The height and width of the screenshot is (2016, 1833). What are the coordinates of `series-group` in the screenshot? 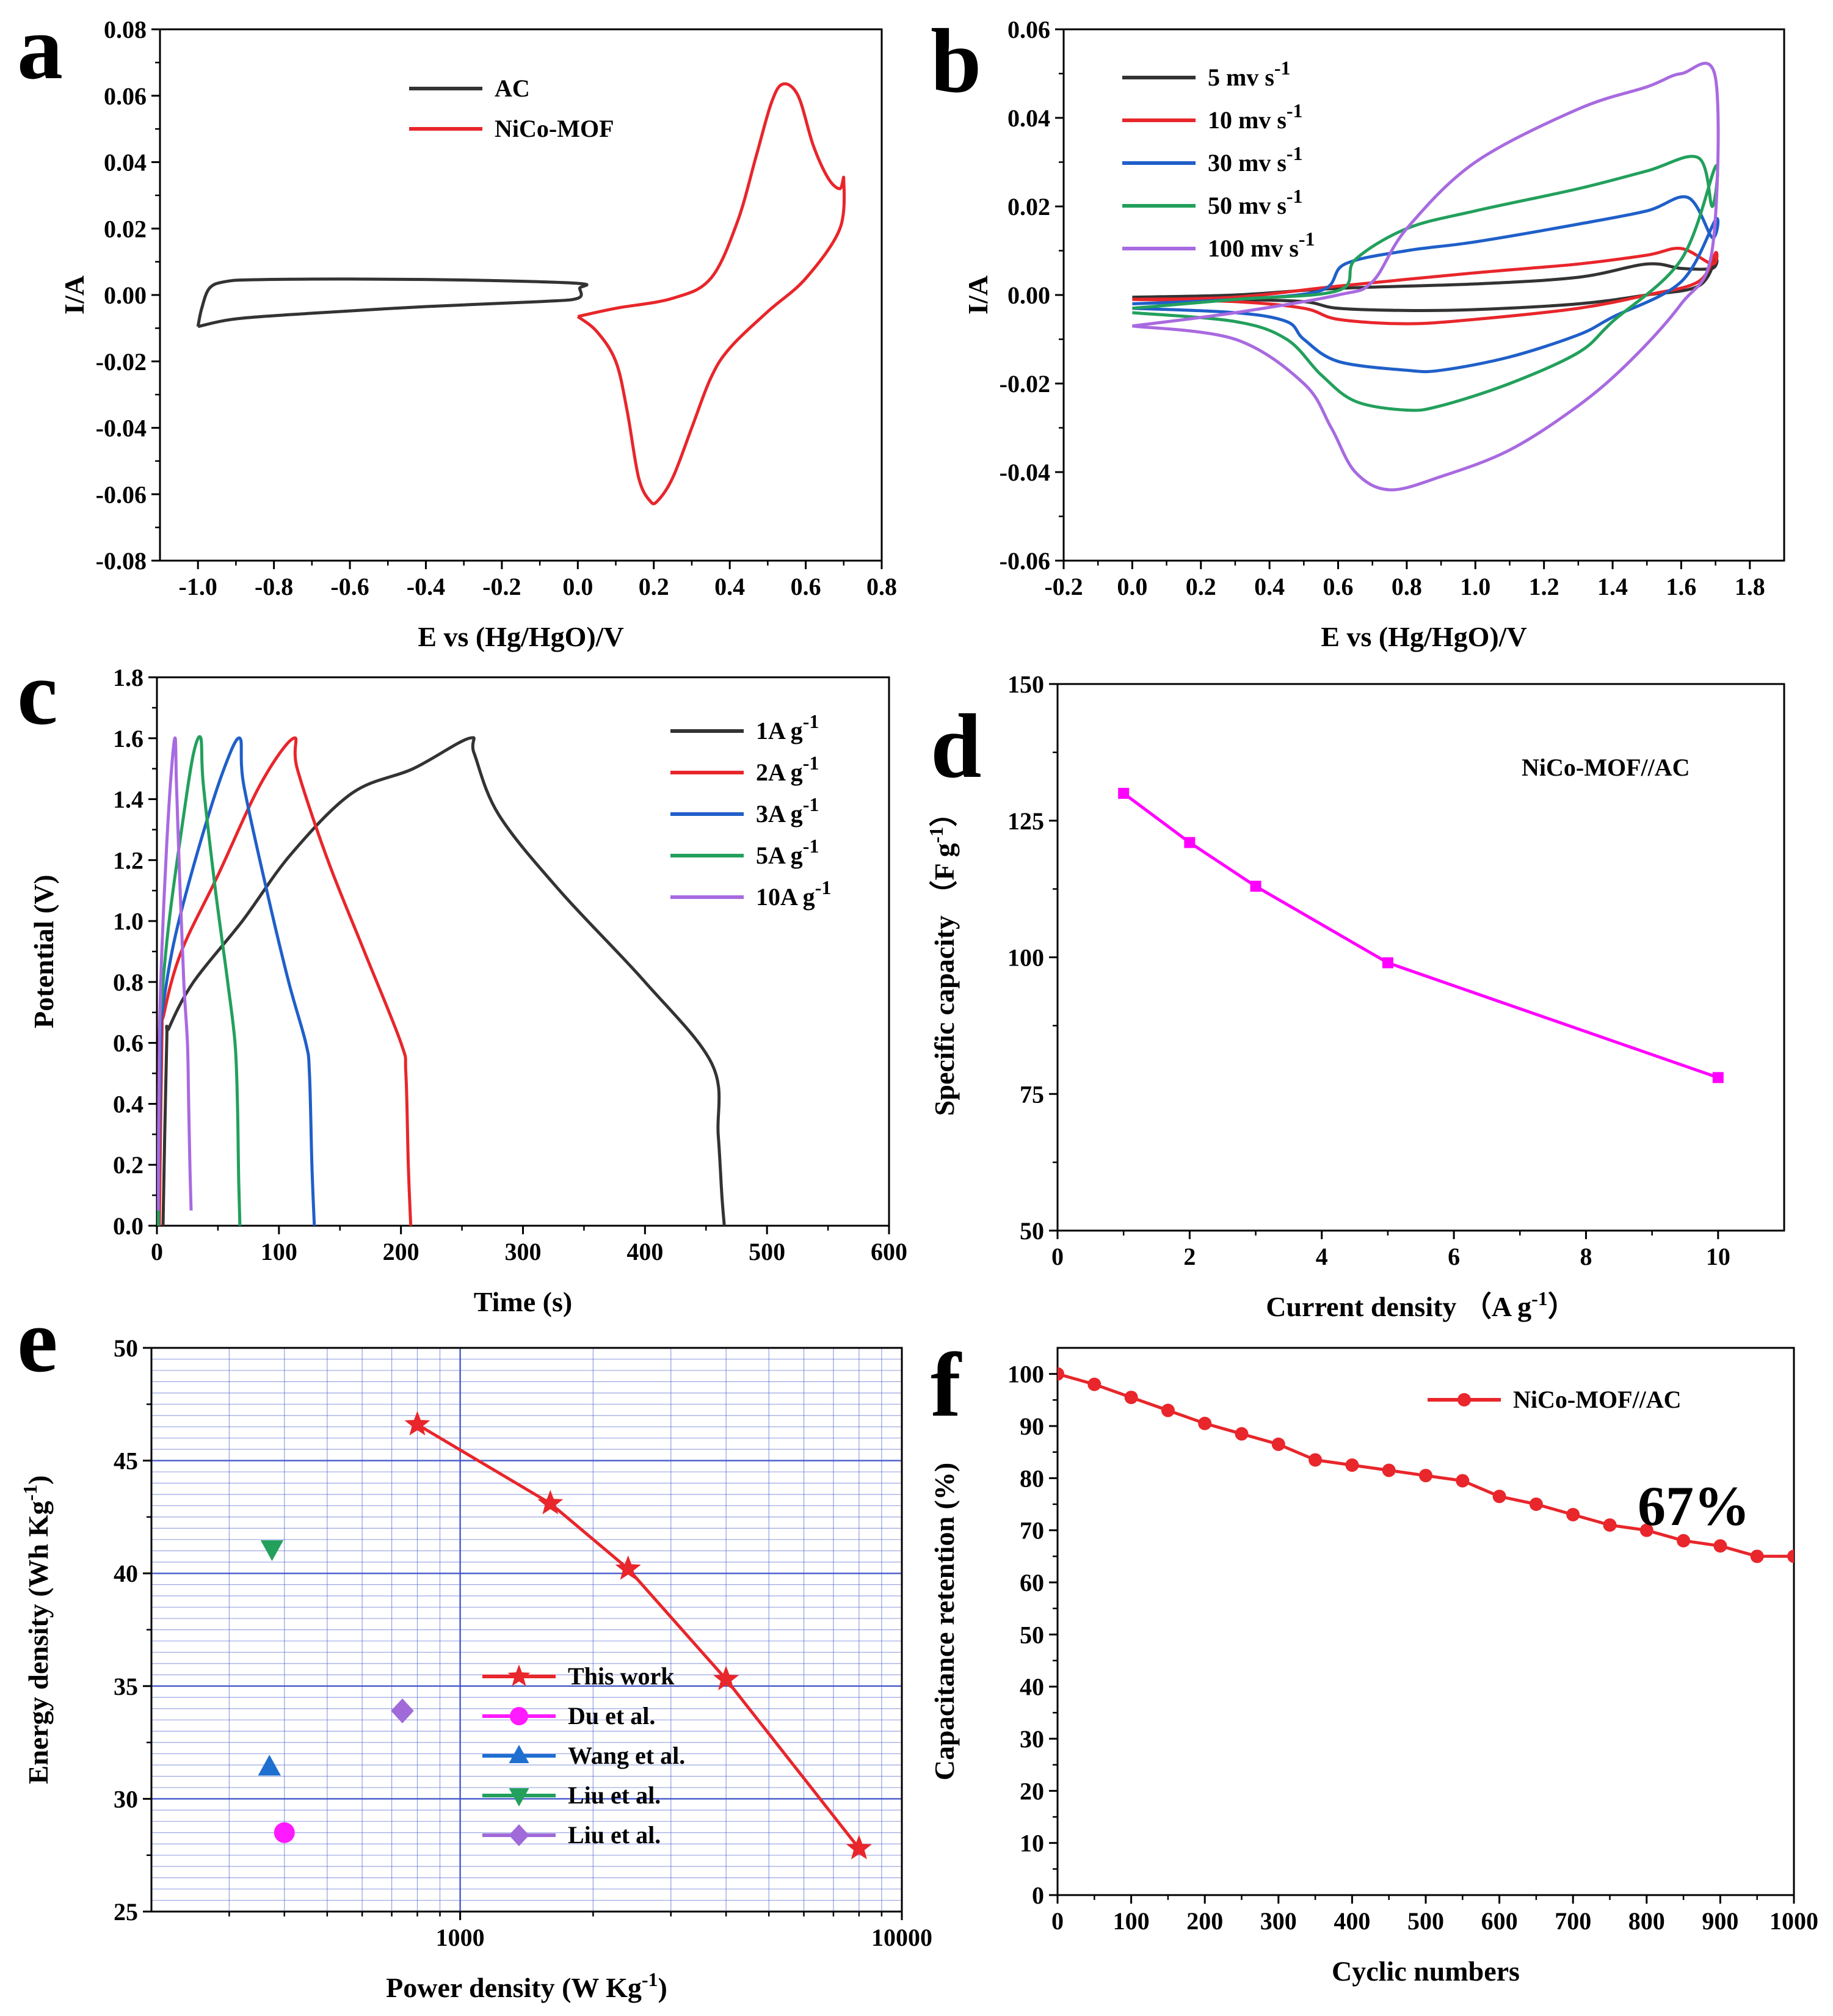 It's located at (441, 980).